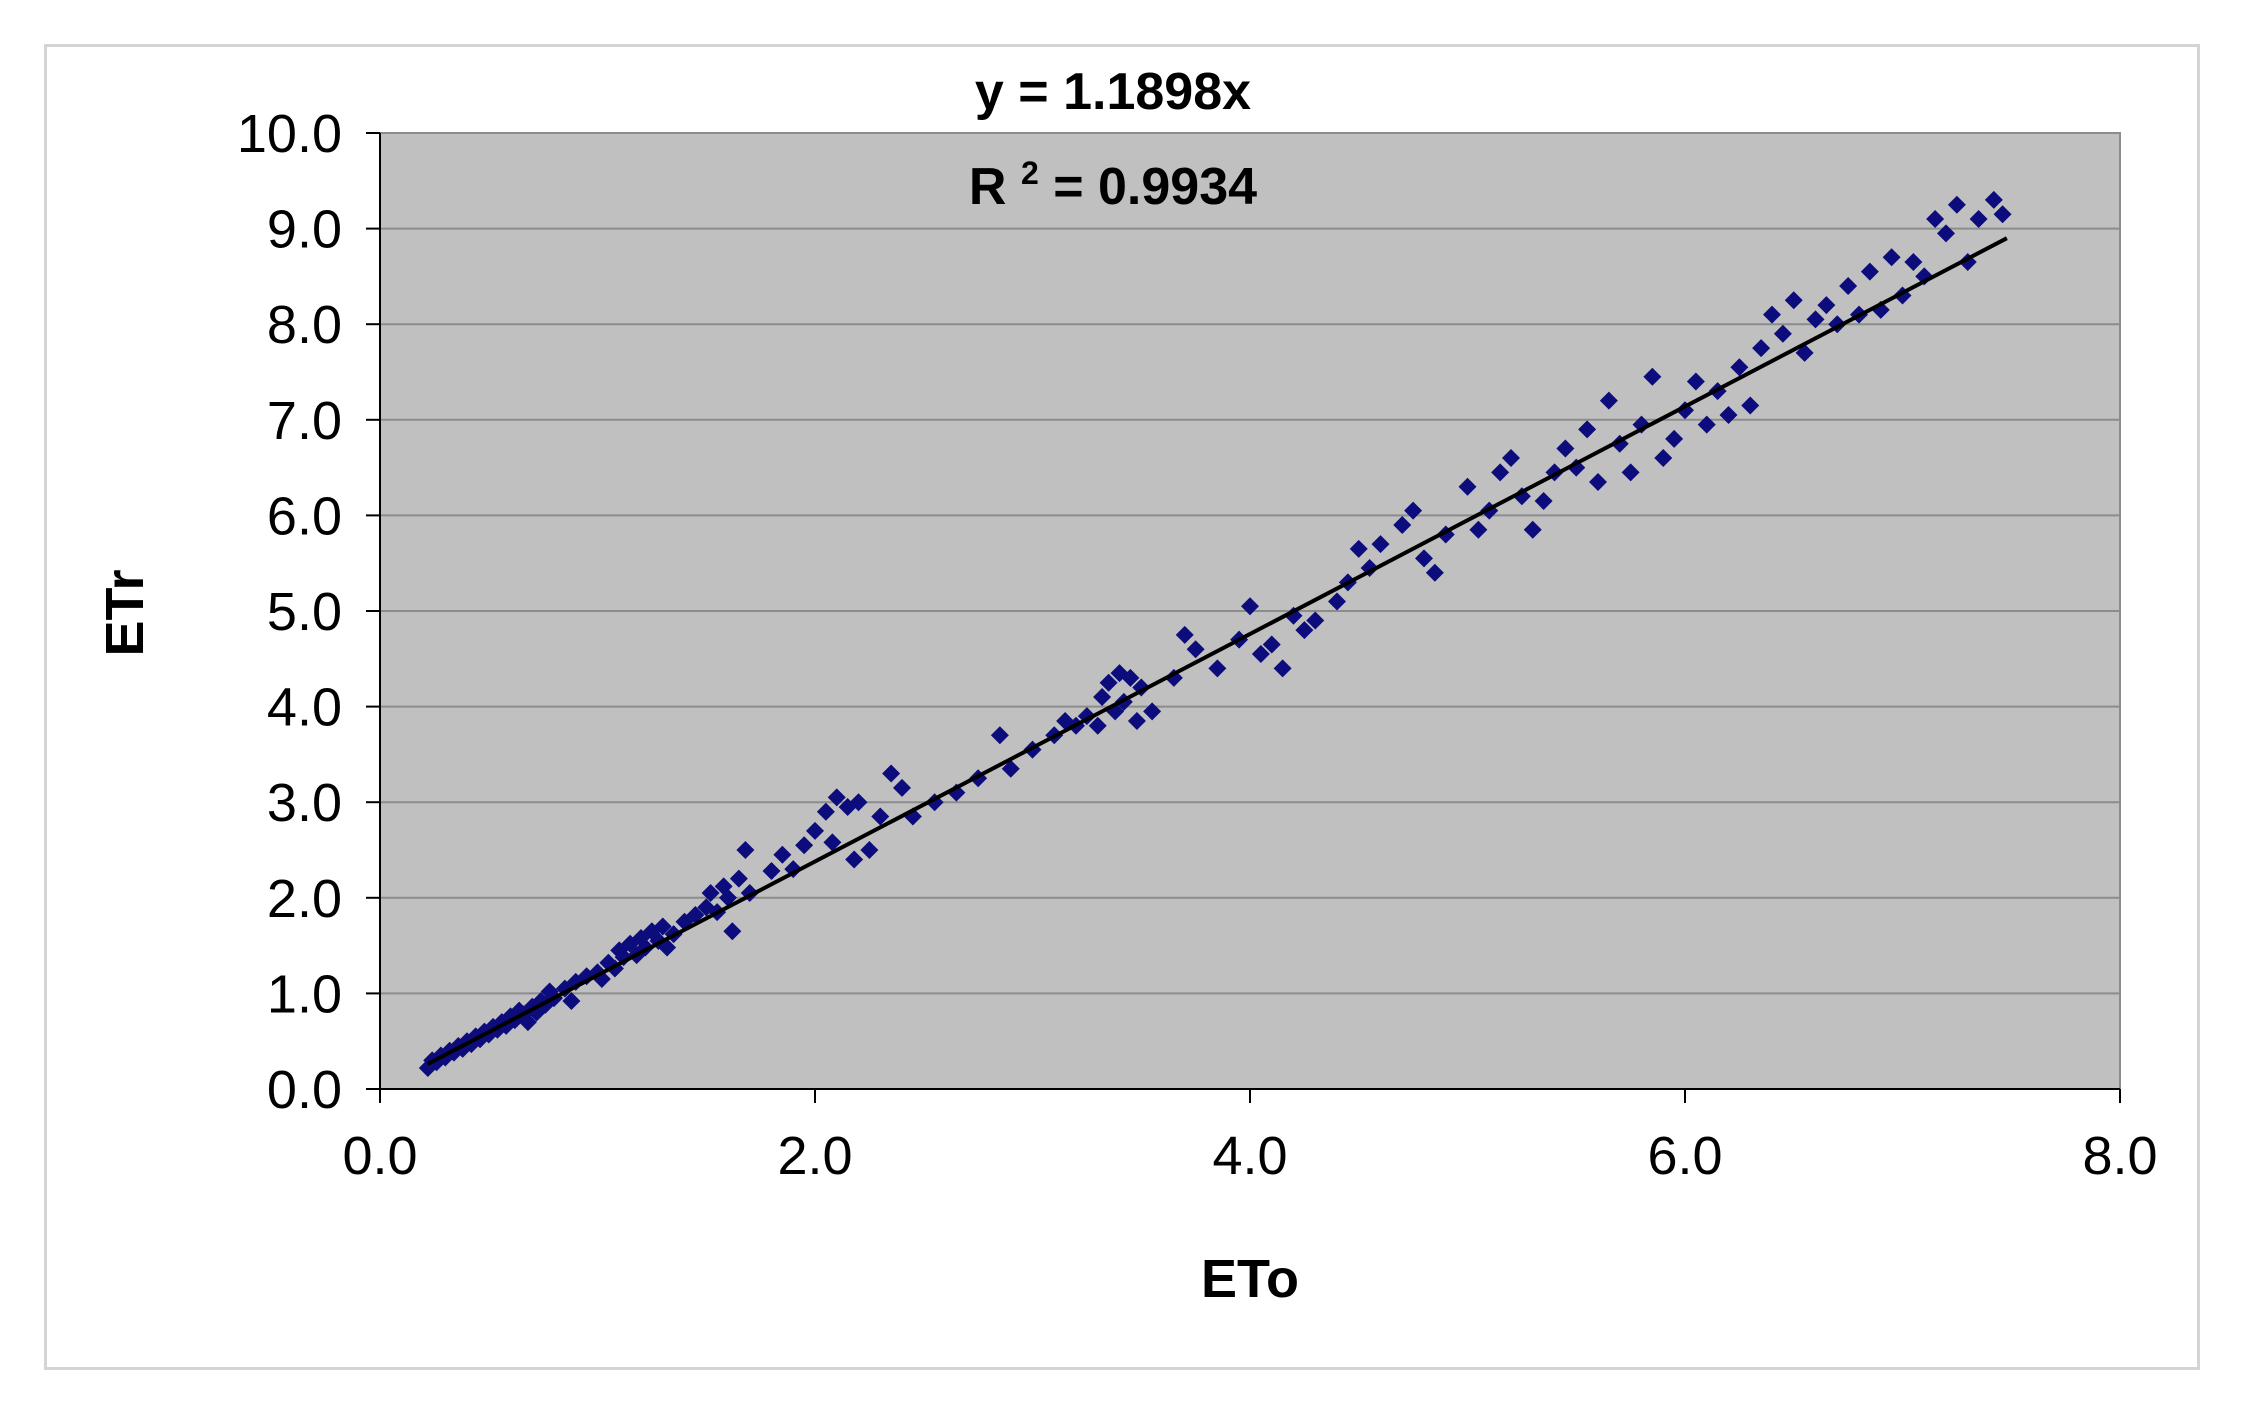 The width and height of the screenshot is (2243, 1414). Describe the element at coordinates (1155, 187) in the screenshot. I see `r-squared-value: = 0.9934` at that location.